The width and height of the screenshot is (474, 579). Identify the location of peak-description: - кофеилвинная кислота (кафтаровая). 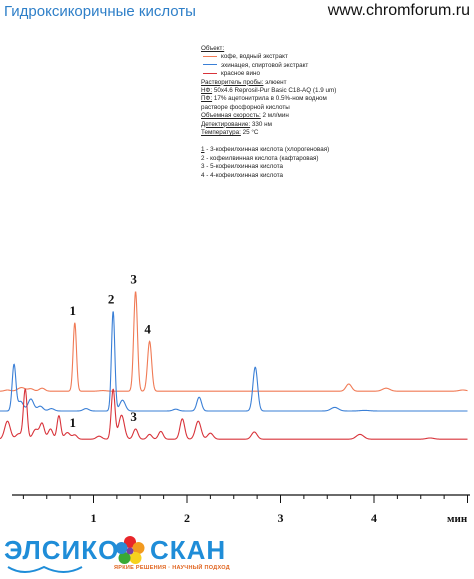
(261, 158).